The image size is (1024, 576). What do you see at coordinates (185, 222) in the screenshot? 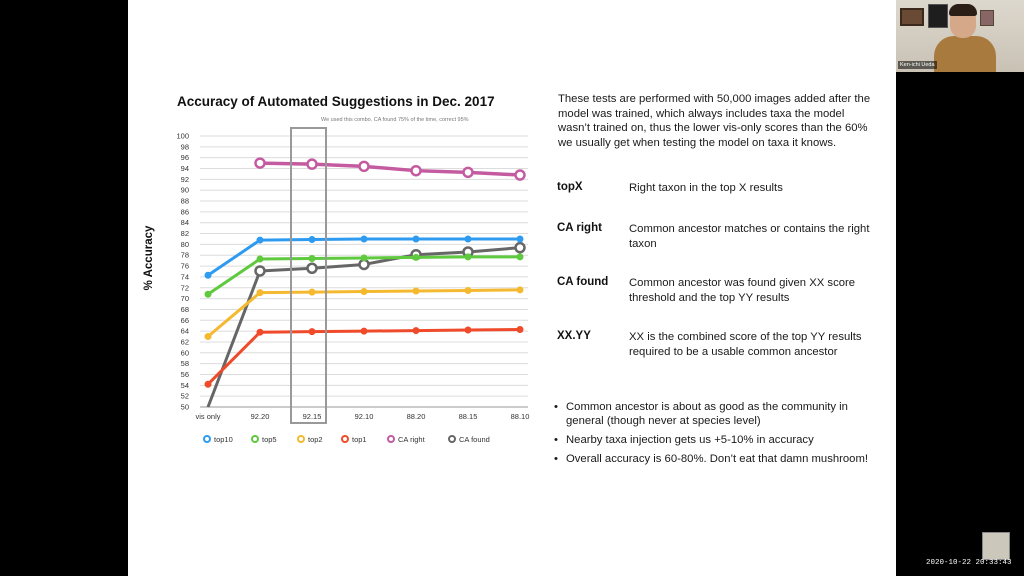
I see `y-tick-label: 84` at bounding box center [185, 222].